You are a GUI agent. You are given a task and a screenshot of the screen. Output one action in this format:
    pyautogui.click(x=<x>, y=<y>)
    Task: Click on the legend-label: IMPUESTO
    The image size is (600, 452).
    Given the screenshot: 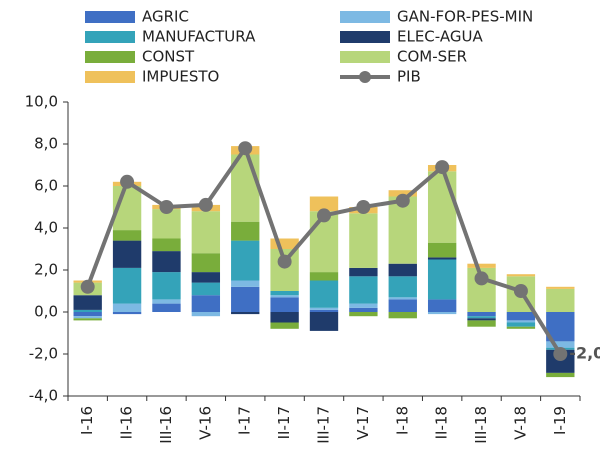 What is the action you would take?
    pyautogui.click(x=180, y=77)
    